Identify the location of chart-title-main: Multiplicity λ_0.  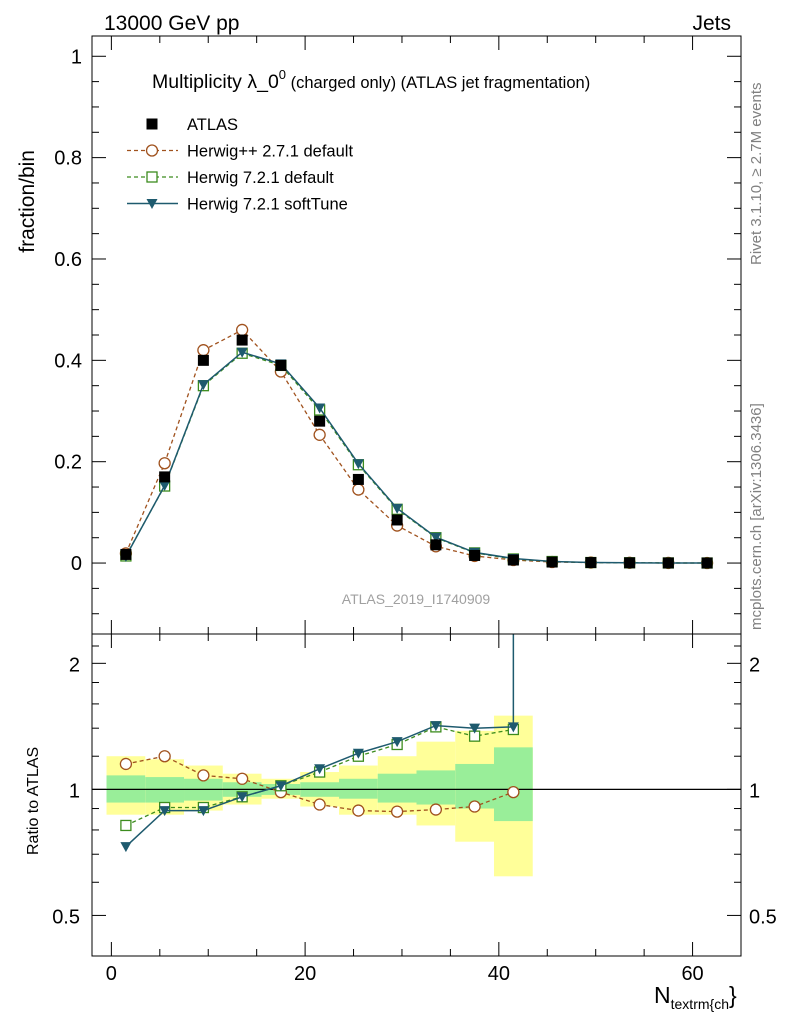
(215, 82).